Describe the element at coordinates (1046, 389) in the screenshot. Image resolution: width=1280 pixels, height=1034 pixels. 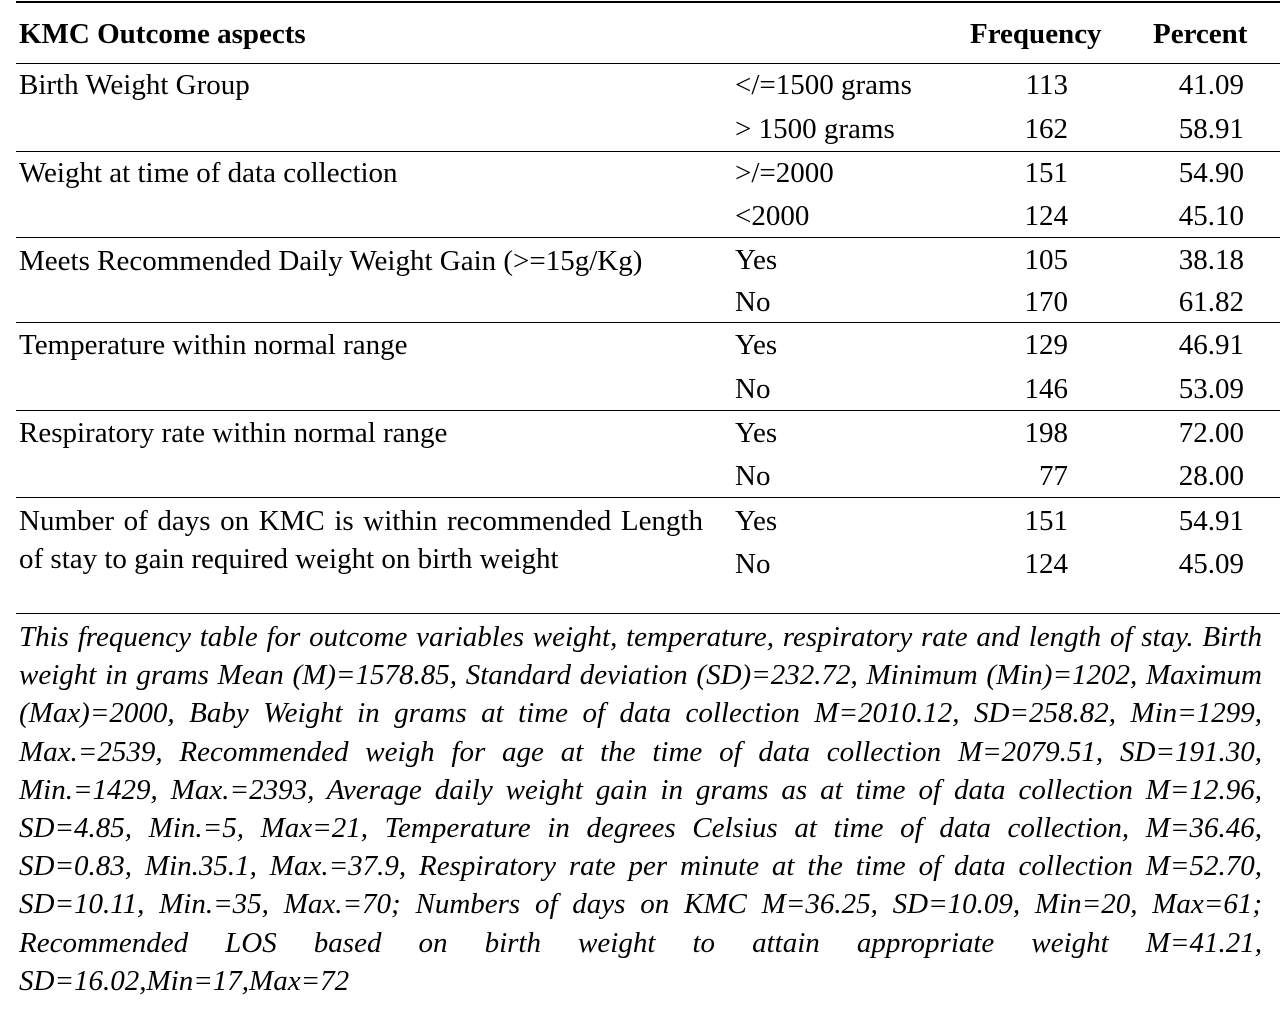
I see `row-frequency: 146` at that location.